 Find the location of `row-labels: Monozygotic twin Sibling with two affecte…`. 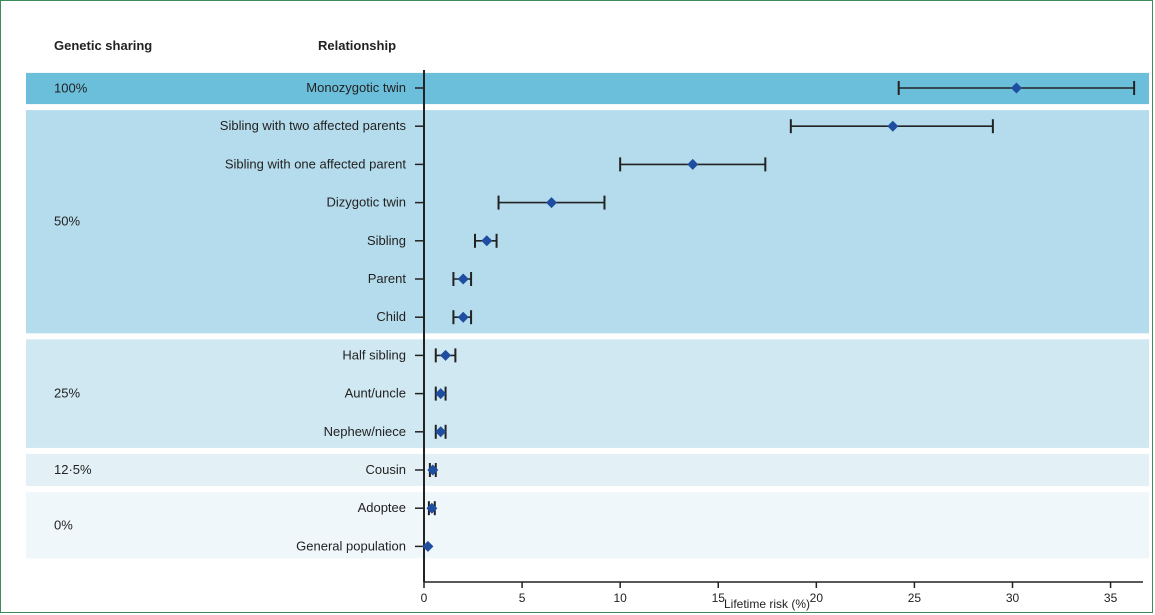

row-labels: Monozygotic twin Sibling with two affecte… is located at coordinates (313, 316).